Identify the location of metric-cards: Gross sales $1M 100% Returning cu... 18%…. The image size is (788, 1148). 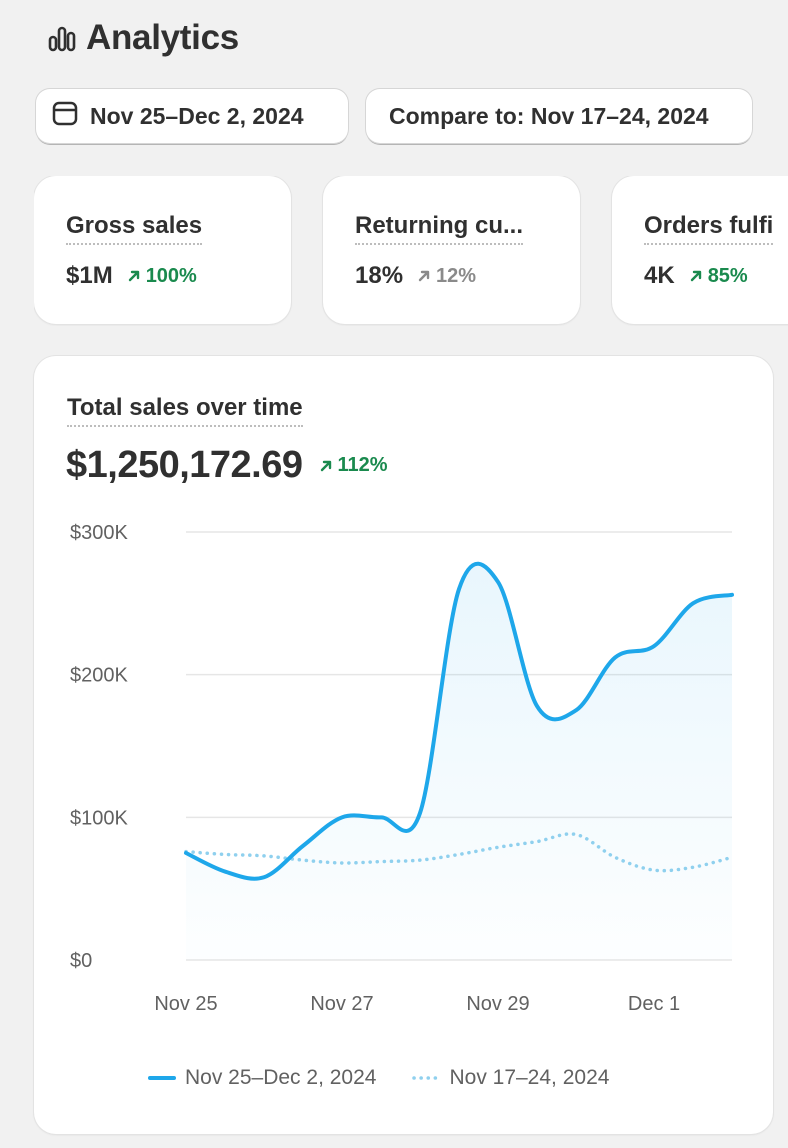
(411, 251).